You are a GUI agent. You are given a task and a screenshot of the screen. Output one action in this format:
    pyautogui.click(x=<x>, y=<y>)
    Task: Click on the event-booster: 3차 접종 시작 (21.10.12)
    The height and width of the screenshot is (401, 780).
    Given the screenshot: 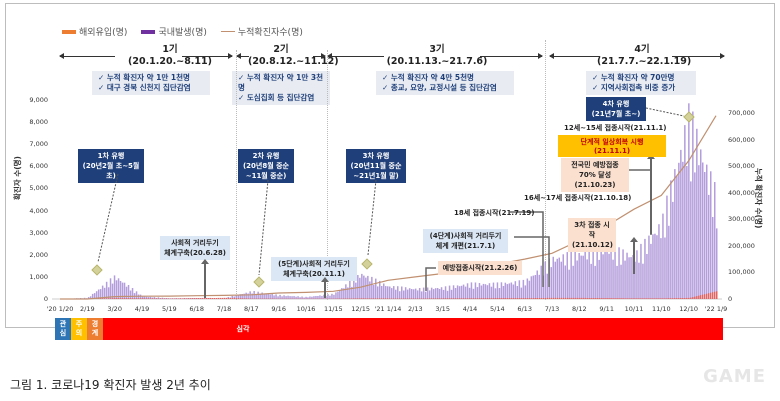 What is the action you would take?
    pyautogui.click(x=592, y=235)
    